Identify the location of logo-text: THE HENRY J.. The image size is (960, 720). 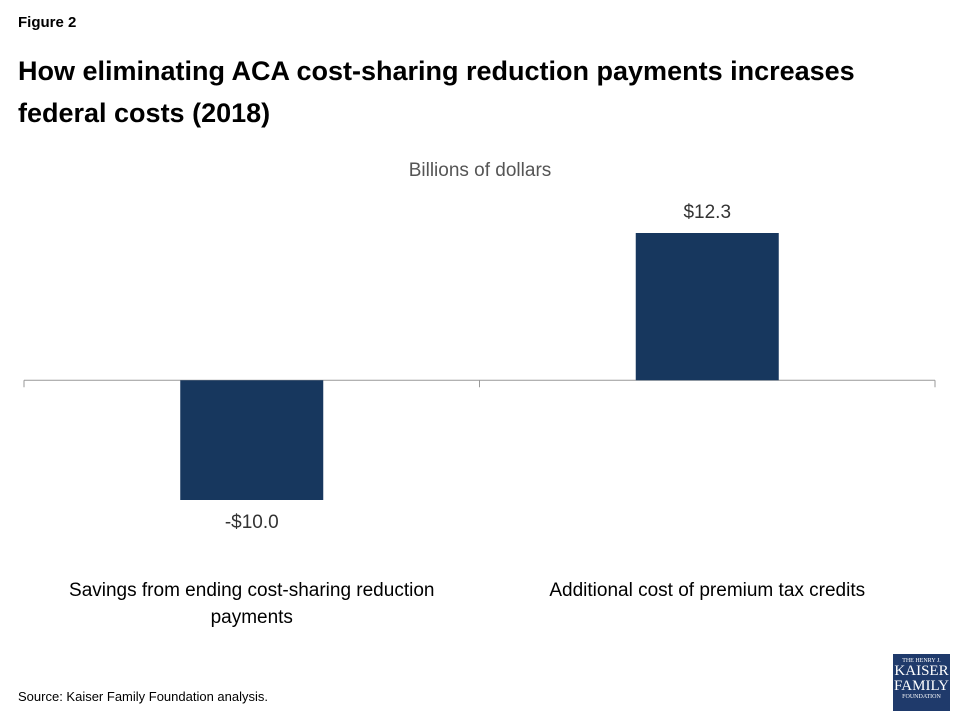
(921, 661).